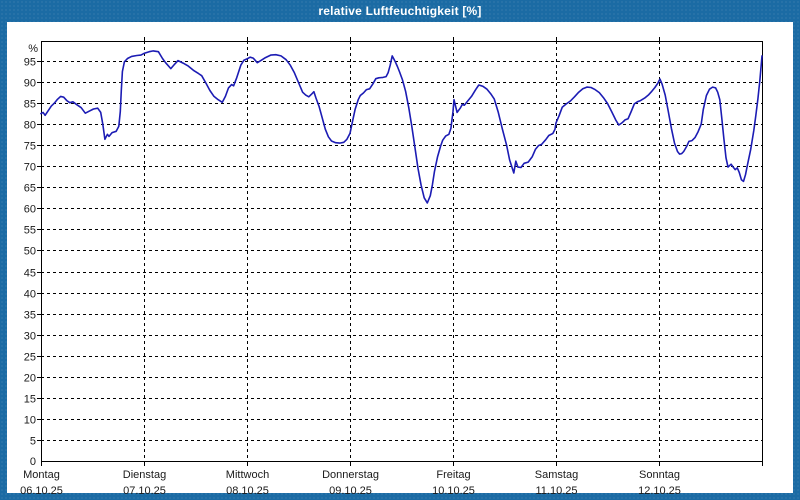 The image size is (800, 500). What do you see at coordinates (247, 475) in the screenshot?
I see `x-axis-day-label: Mittwoch` at bounding box center [247, 475].